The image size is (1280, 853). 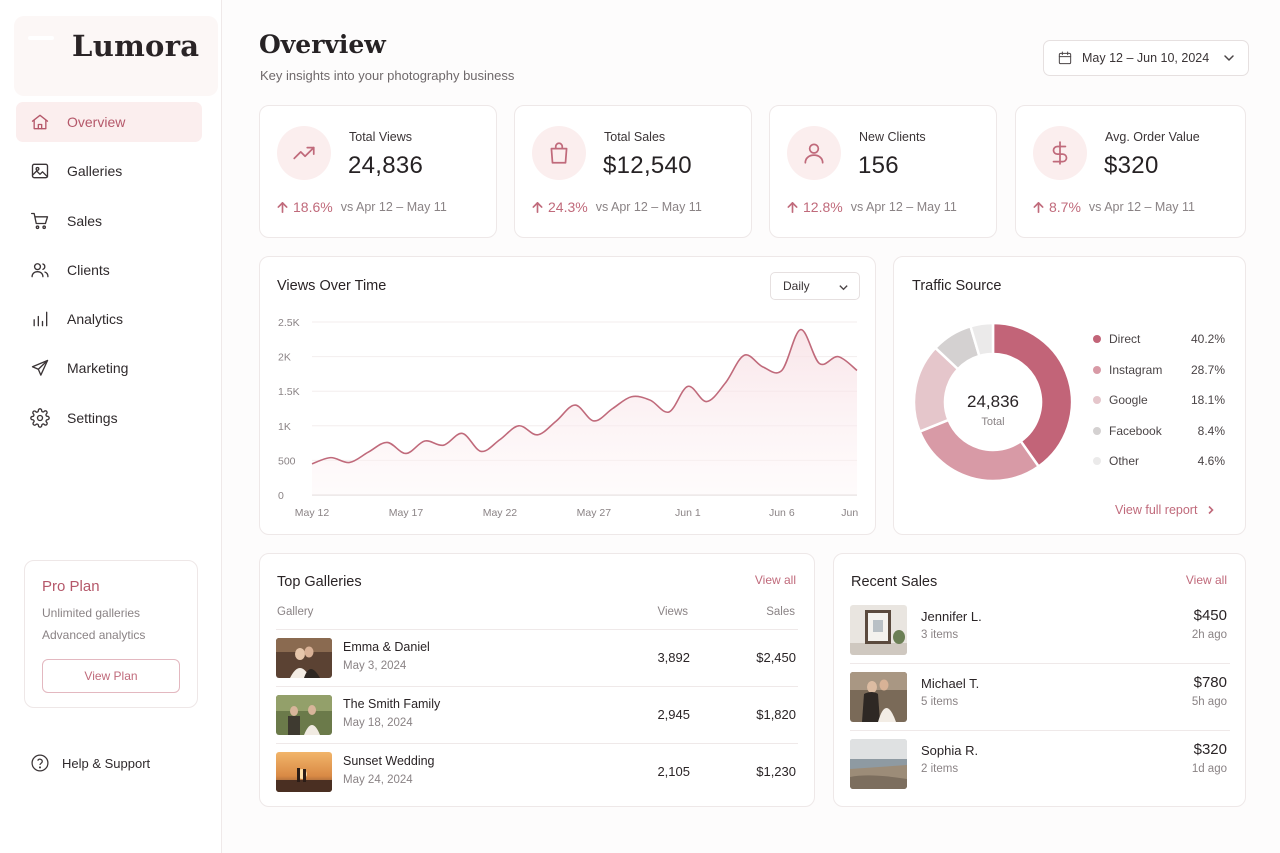 I want to click on help-support-link: Help & Support, so click(x=90, y=763).